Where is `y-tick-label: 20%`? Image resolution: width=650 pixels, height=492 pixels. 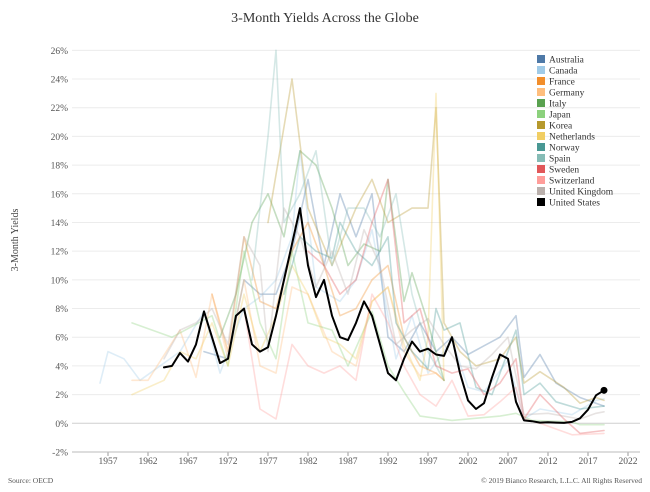 y-tick-label: 20% is located at coordinates (60, 138).